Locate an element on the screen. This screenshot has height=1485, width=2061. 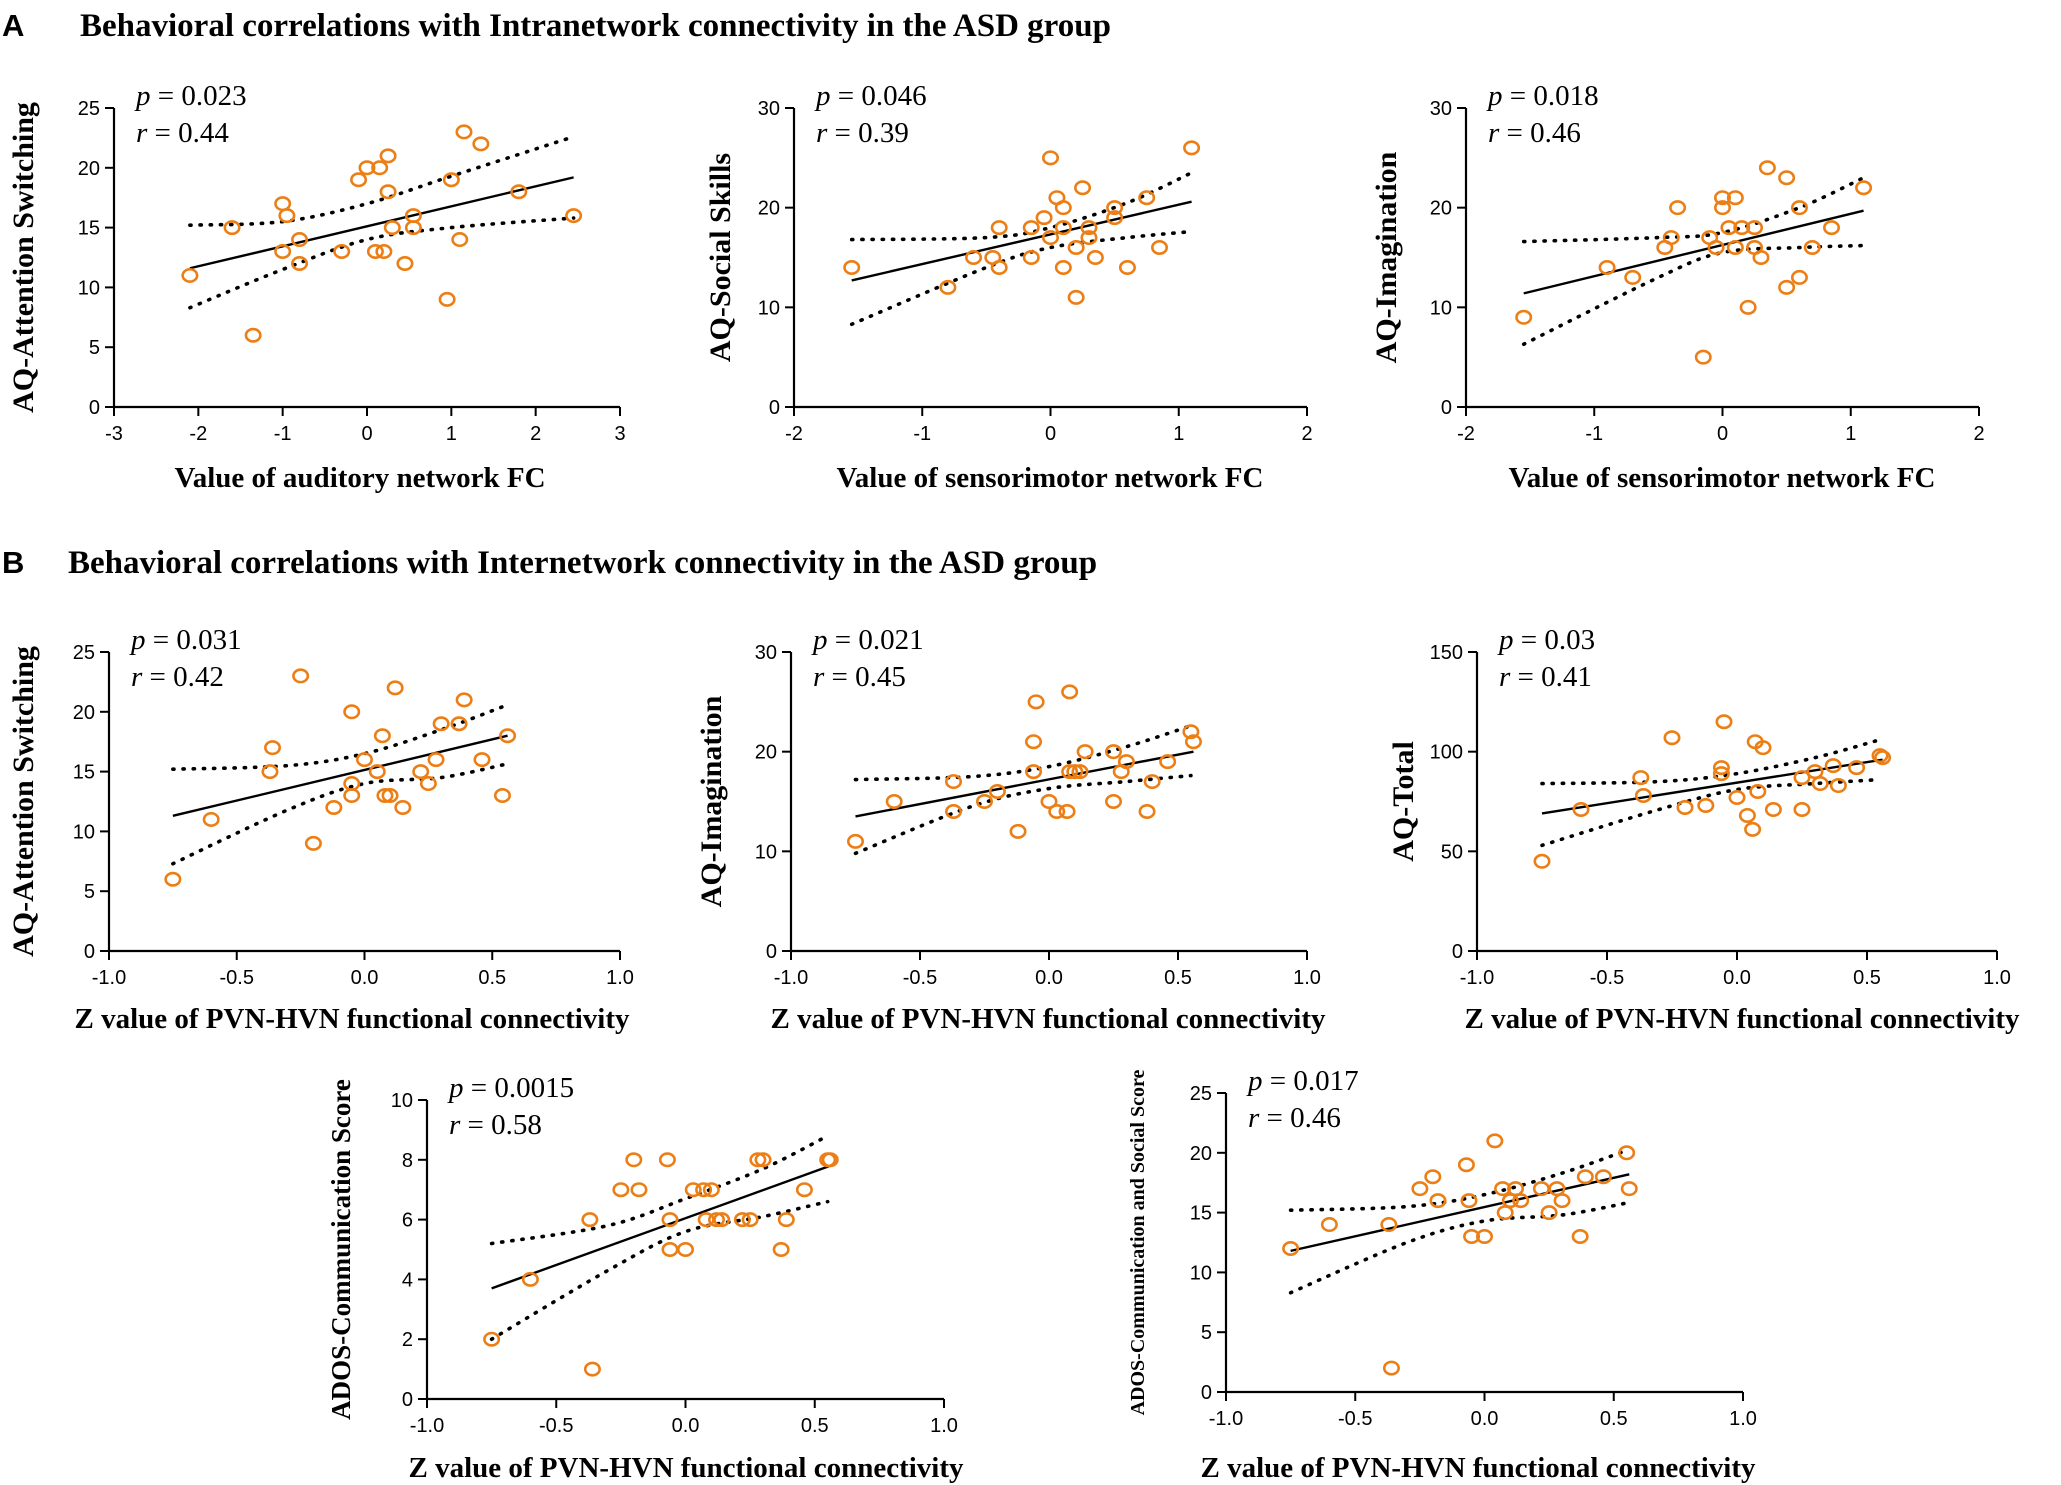
x-tick-label: -1 is located at coordinates (283, 434).